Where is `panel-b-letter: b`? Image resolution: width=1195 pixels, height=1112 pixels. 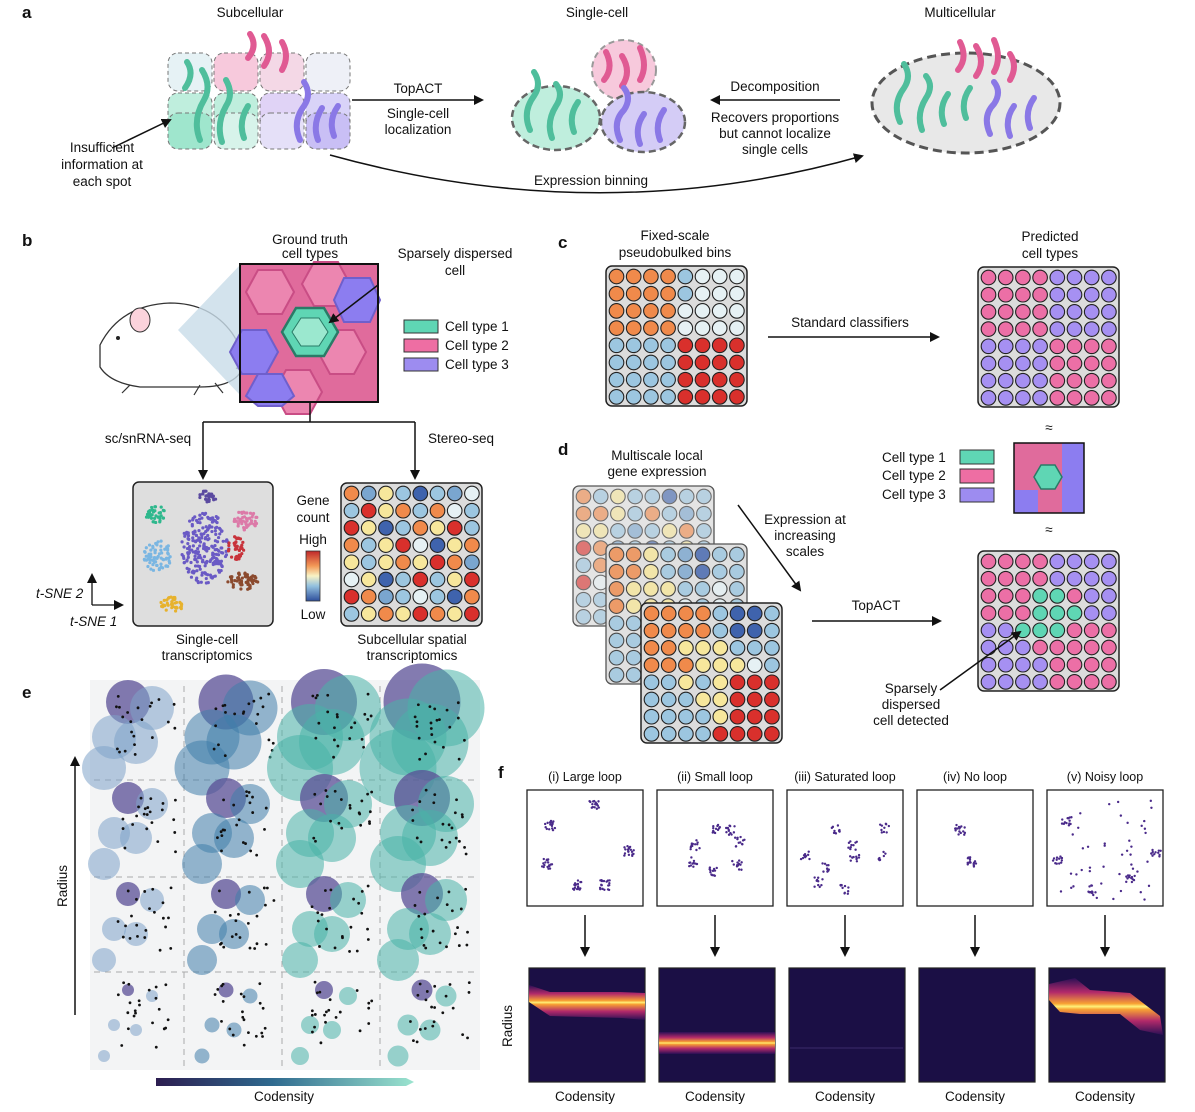 panel-b-letter: b is located at coordinates (27, 240).